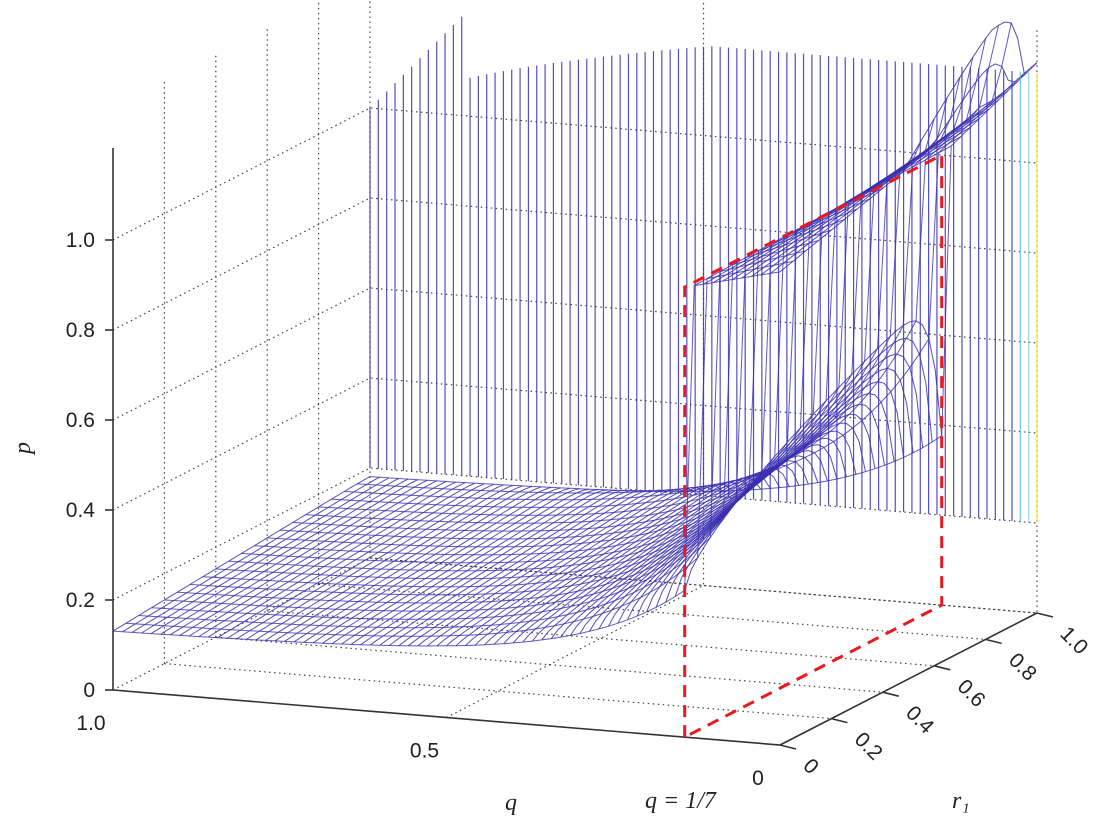 The height and width of the screenshot is (827, 1102). I want to click on annotation-label: q = 1/7, so click(681, 801).